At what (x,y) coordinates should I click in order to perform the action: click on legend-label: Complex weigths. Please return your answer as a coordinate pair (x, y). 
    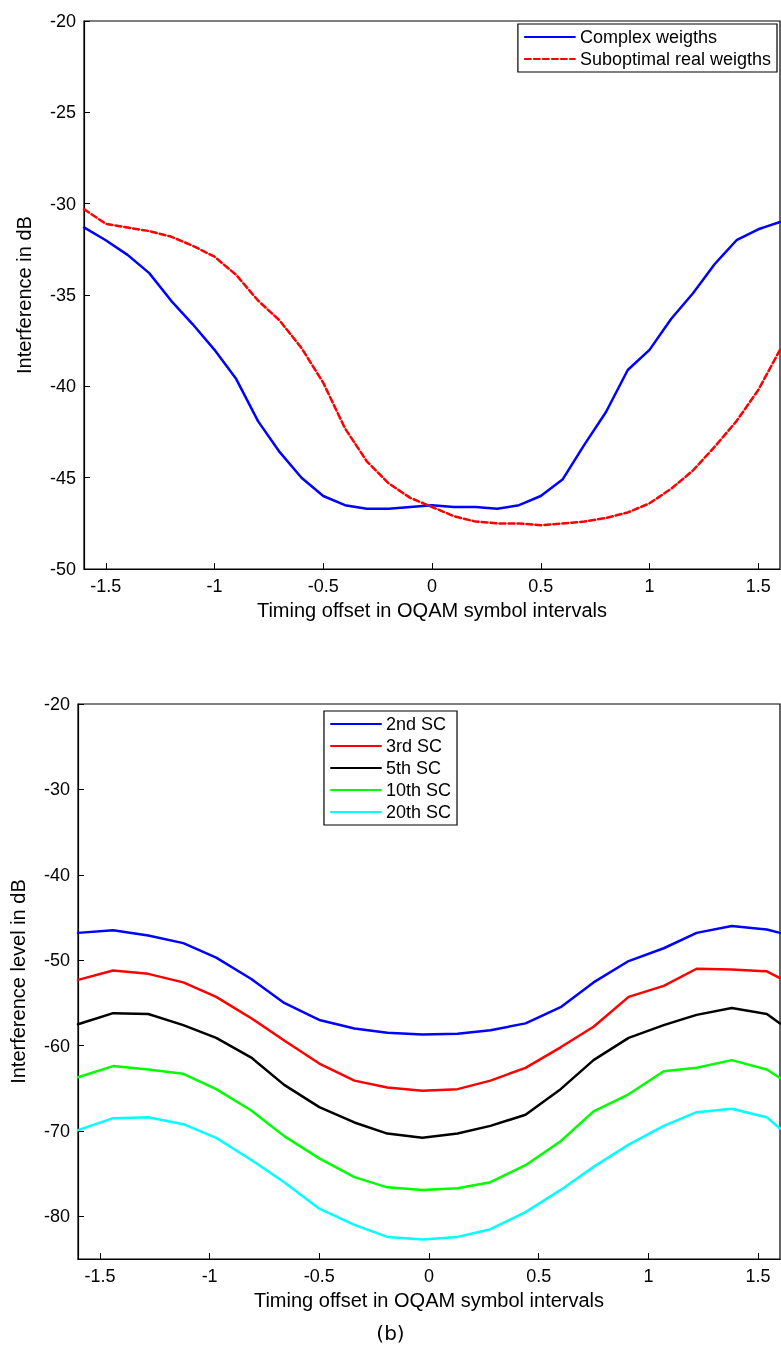
    Looking at the image, I should click on (648, 37).